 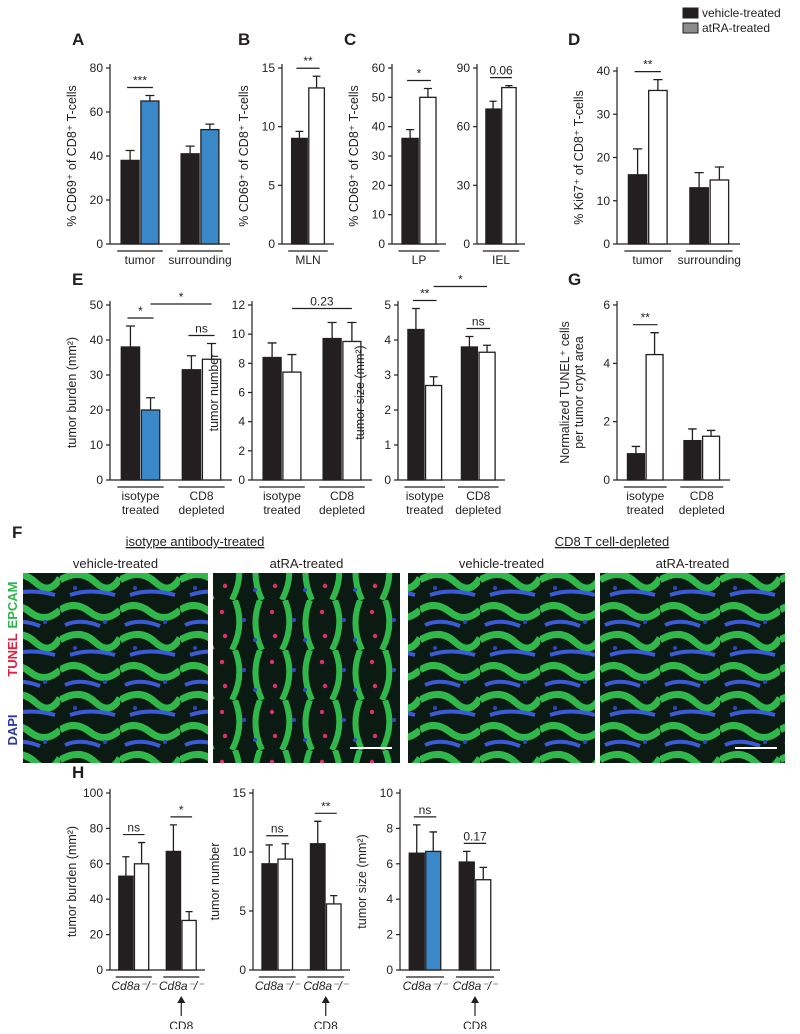 I want to click on y-tick-label: 15, so click(x=240, y=793).